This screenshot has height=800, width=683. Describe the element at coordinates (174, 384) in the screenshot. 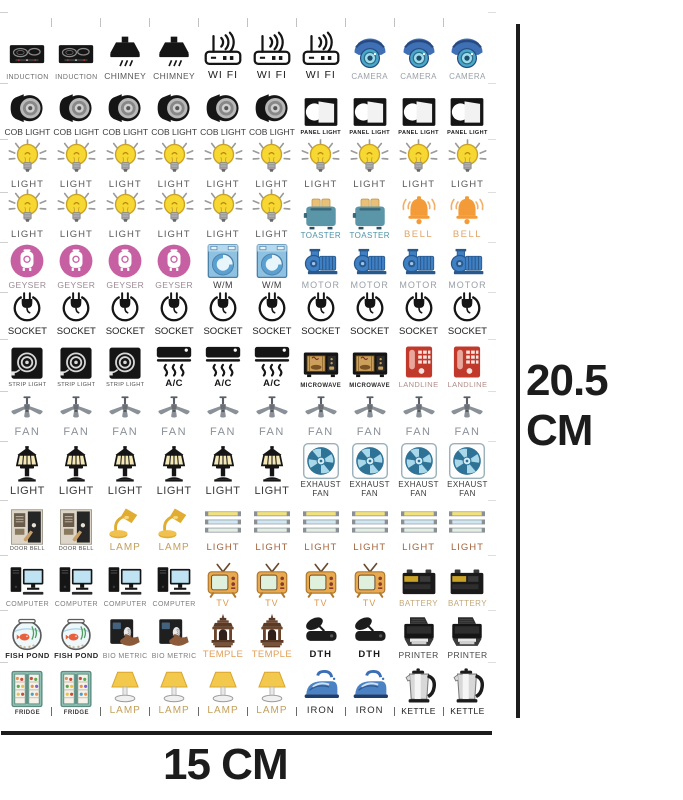

I see `sticker-label: A/C` at that location.